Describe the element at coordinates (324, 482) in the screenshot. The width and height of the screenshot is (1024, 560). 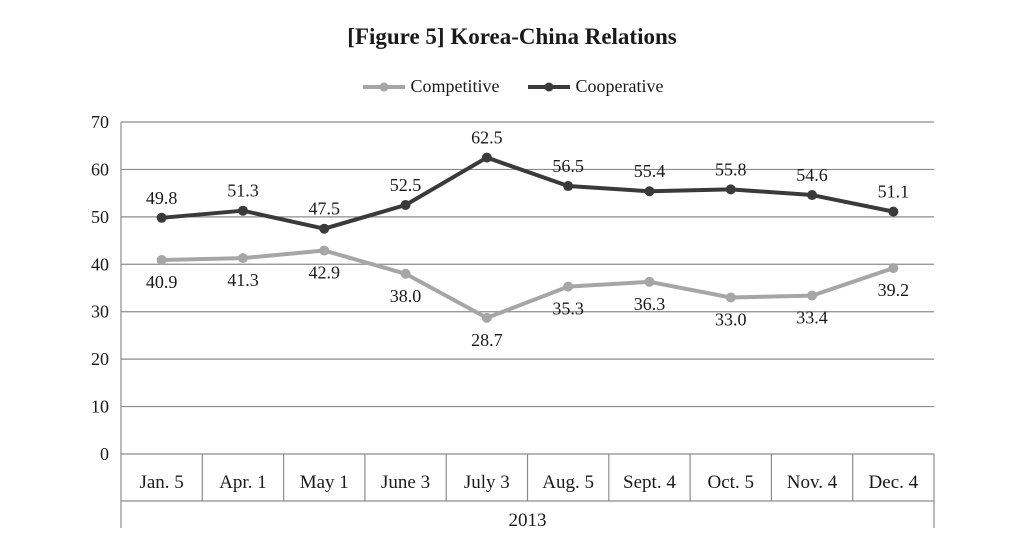
I see `x-tick-label: May 1` at that location.